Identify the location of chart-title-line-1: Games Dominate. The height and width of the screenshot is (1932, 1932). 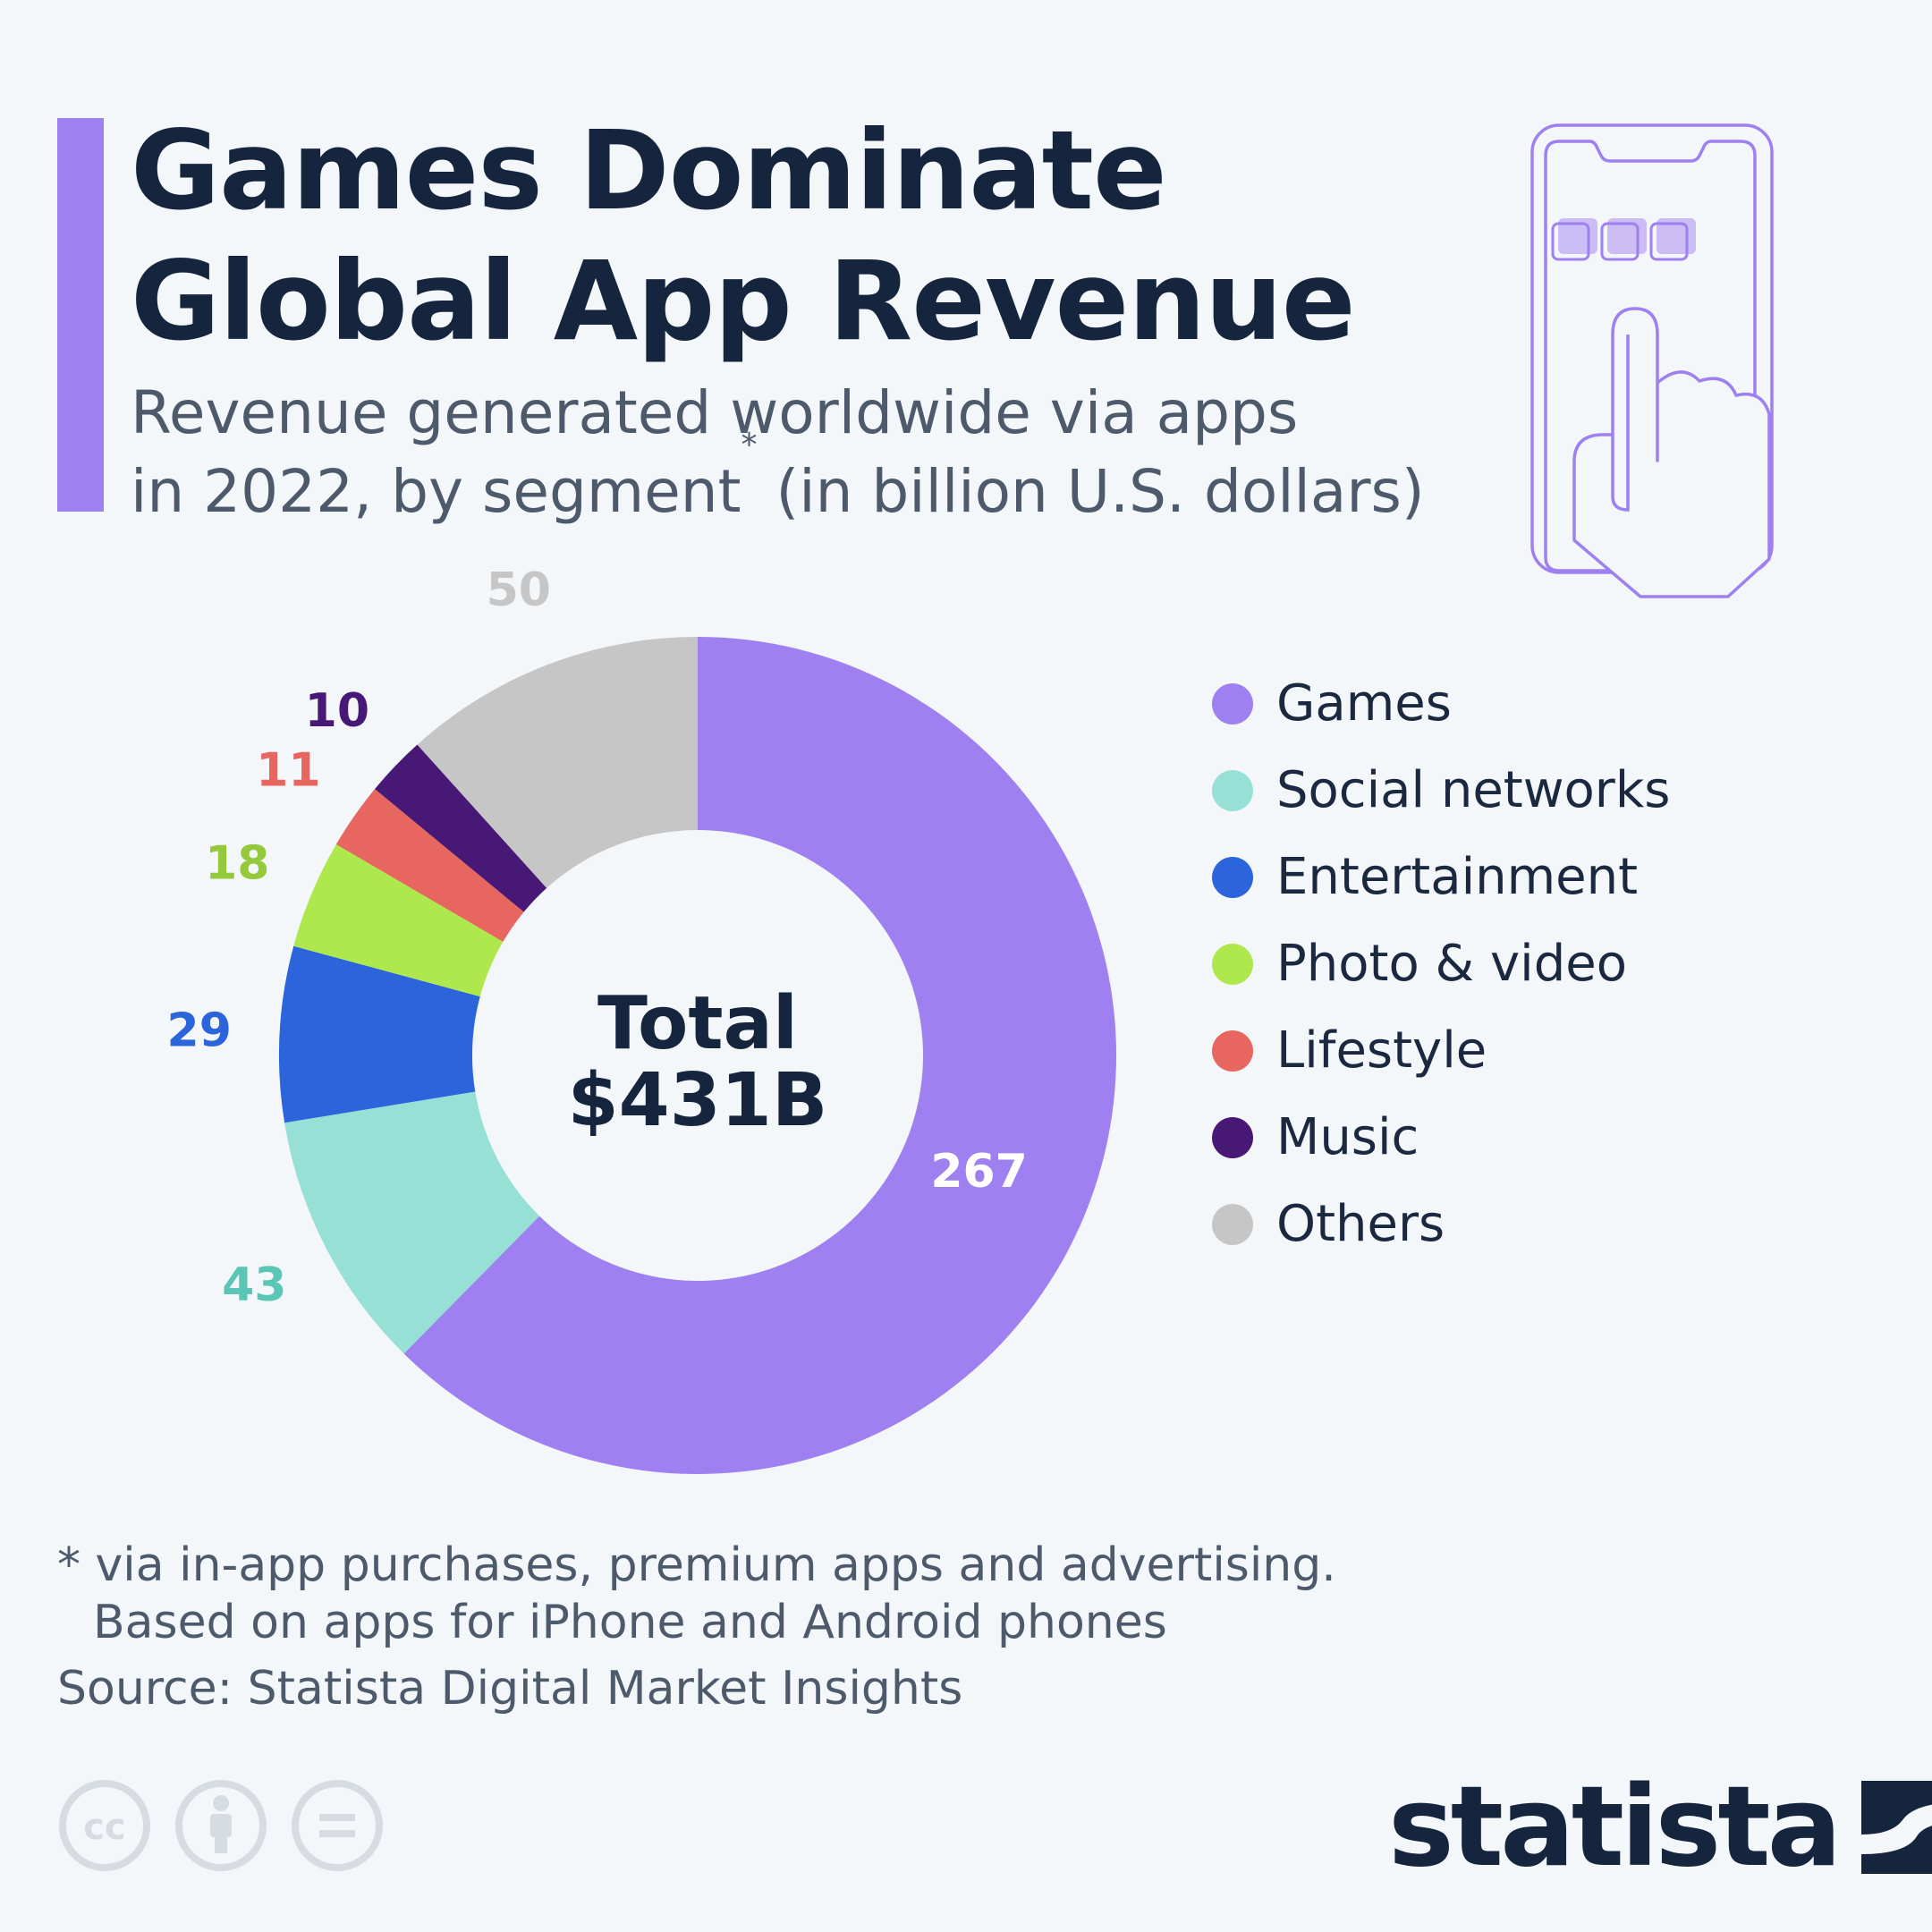
(649, 170).